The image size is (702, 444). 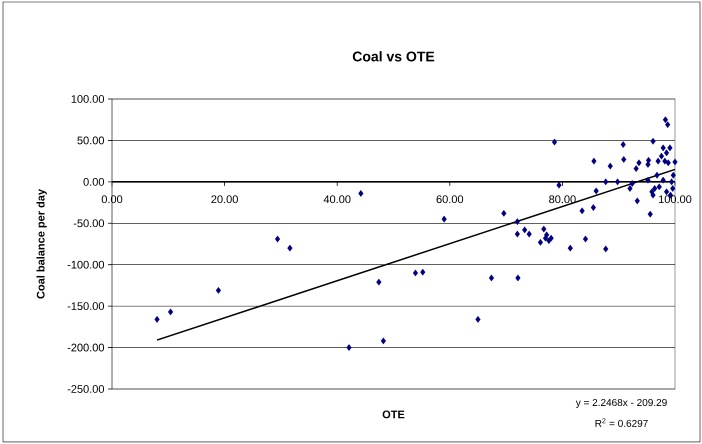 What do you see at coordinates (86, 264) in the screenshot?
I see `y-tick-label: -100.00` at bounding box center [86, 264].